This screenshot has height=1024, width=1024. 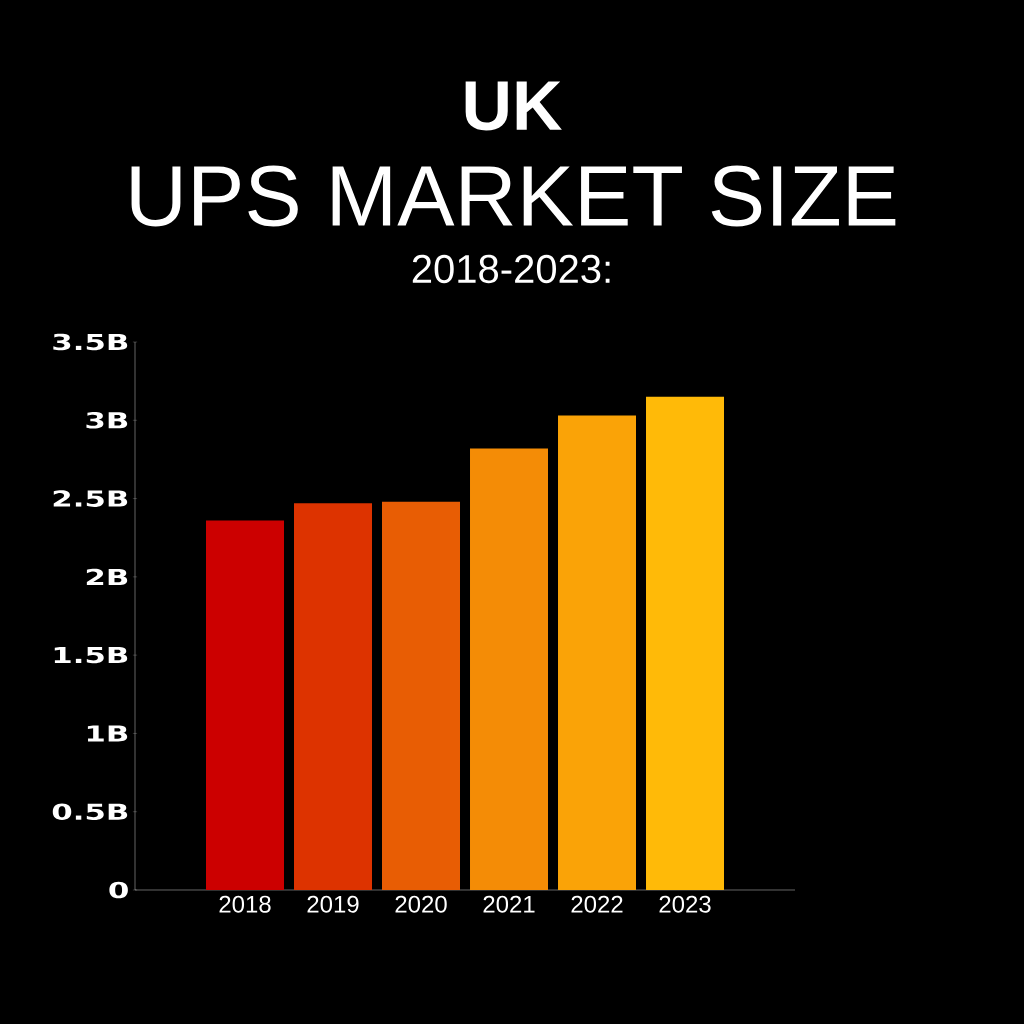 What do you see at coordinates (509, 904) in the screenshot?
I see `x-tick-label: 2021` at bounding box center [509, 904].